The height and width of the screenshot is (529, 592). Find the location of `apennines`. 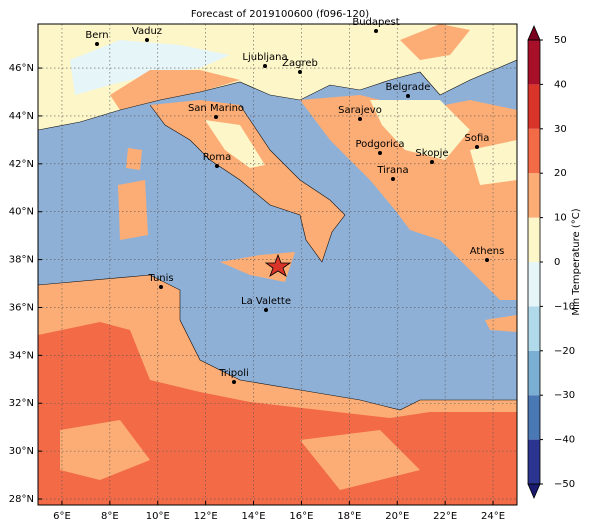

apennines is located at coordinates (235, 144).